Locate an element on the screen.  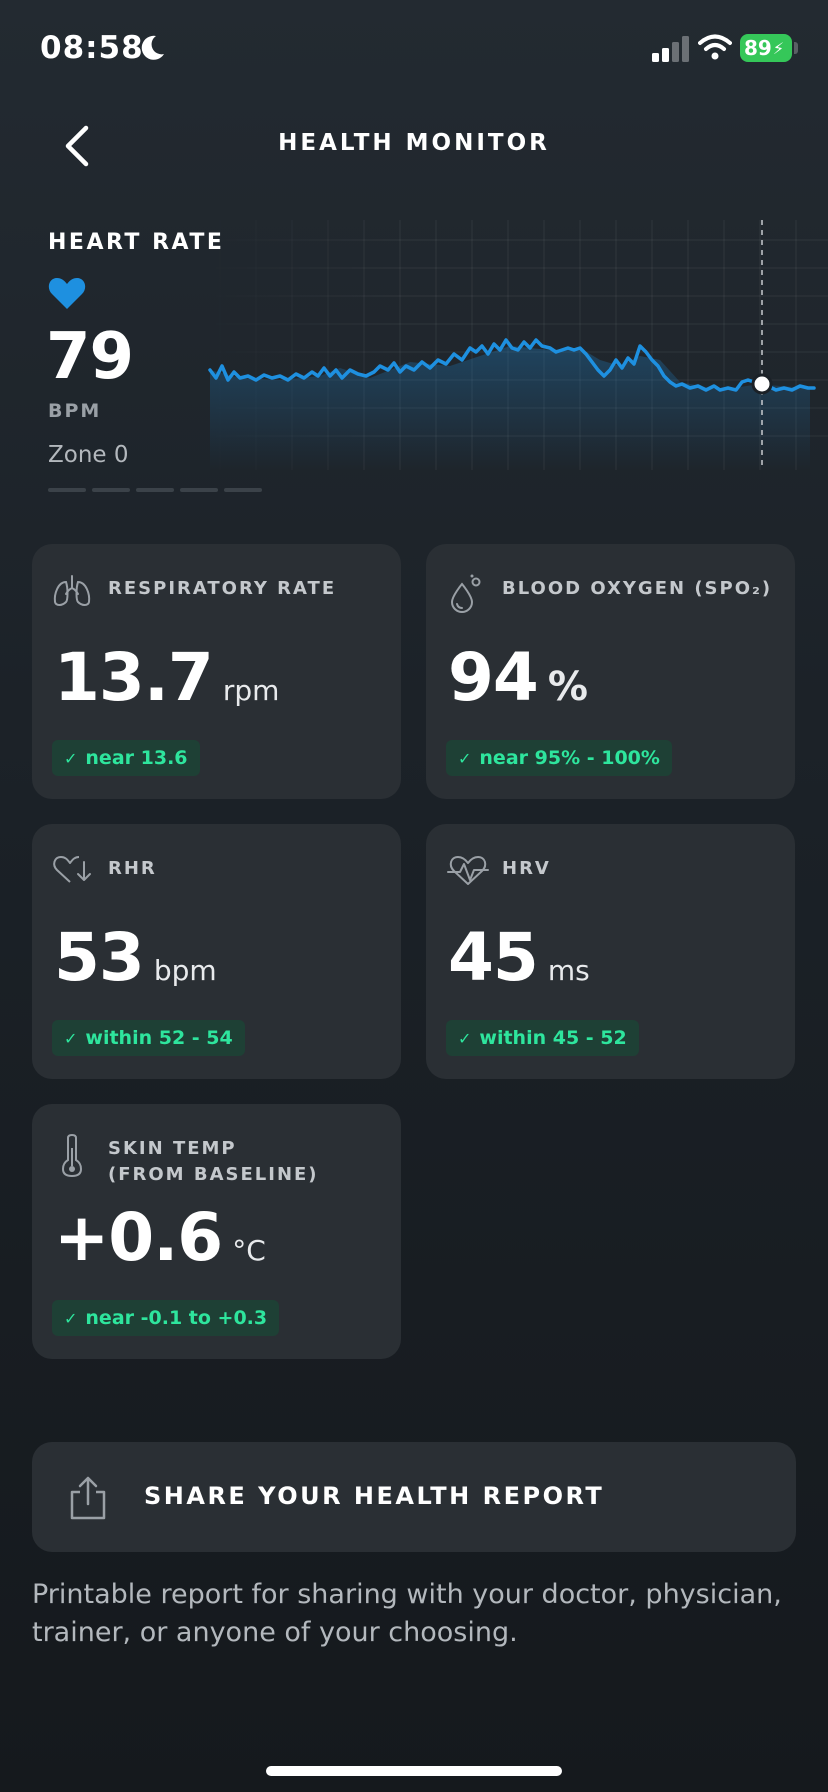
heart-rate-chart is located at coordinates (514, 345).